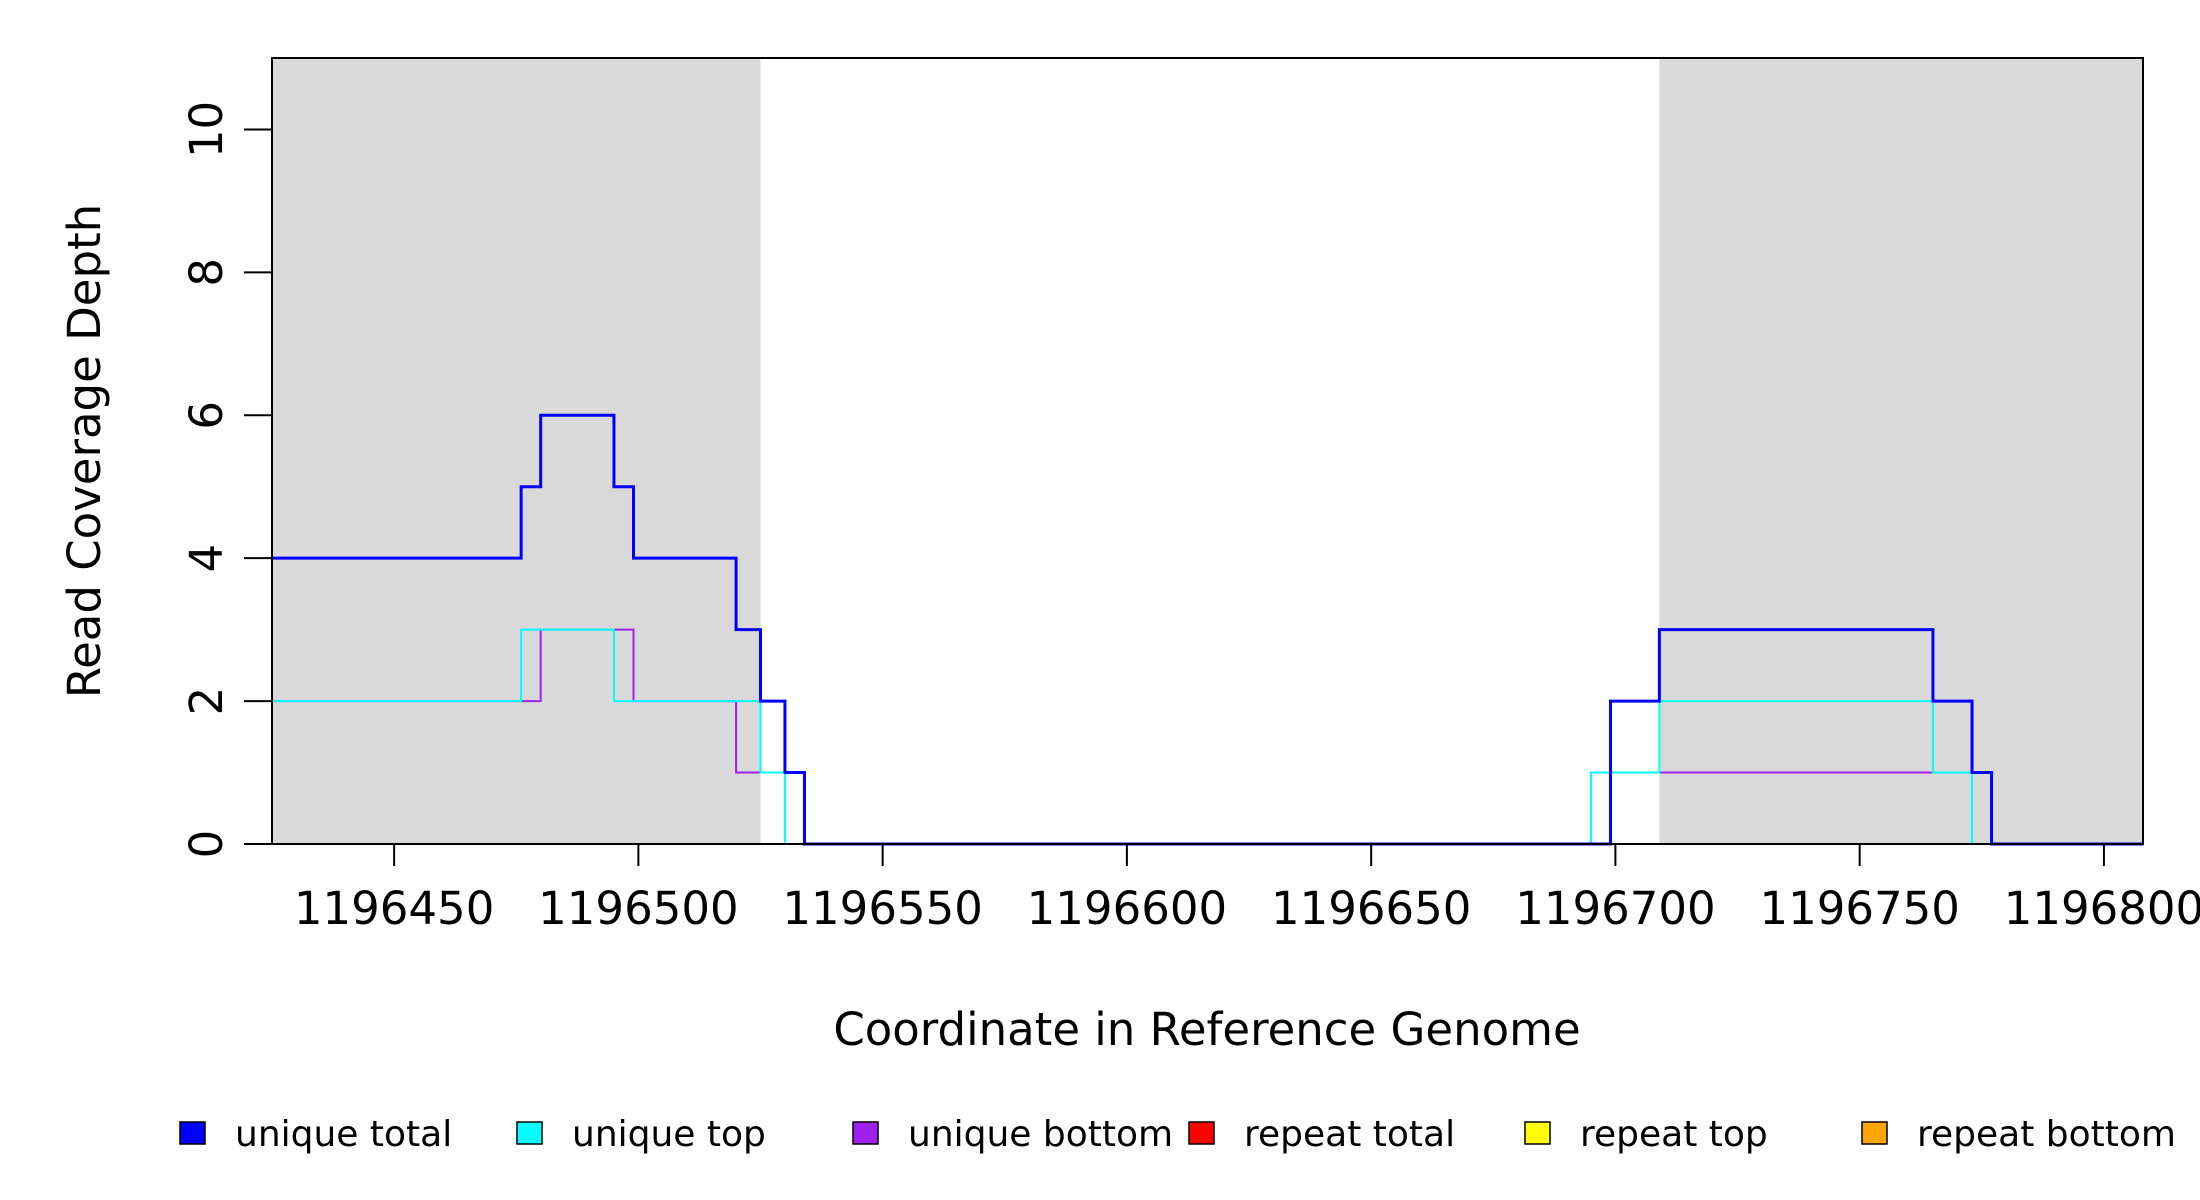 This screenshot has height=1200, width=2200. I want to click on legend-item-repeat-total: repeat total, so click(1321, 1134).